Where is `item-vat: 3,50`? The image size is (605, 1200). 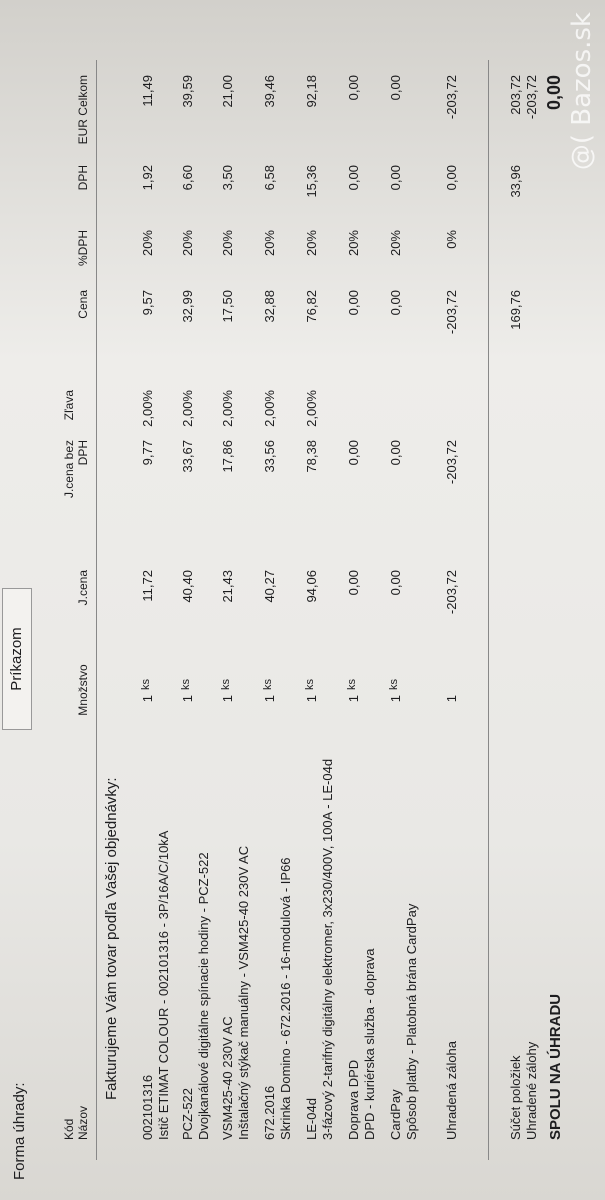 item-vat: 3,50 is located at coordinates (227, 178).